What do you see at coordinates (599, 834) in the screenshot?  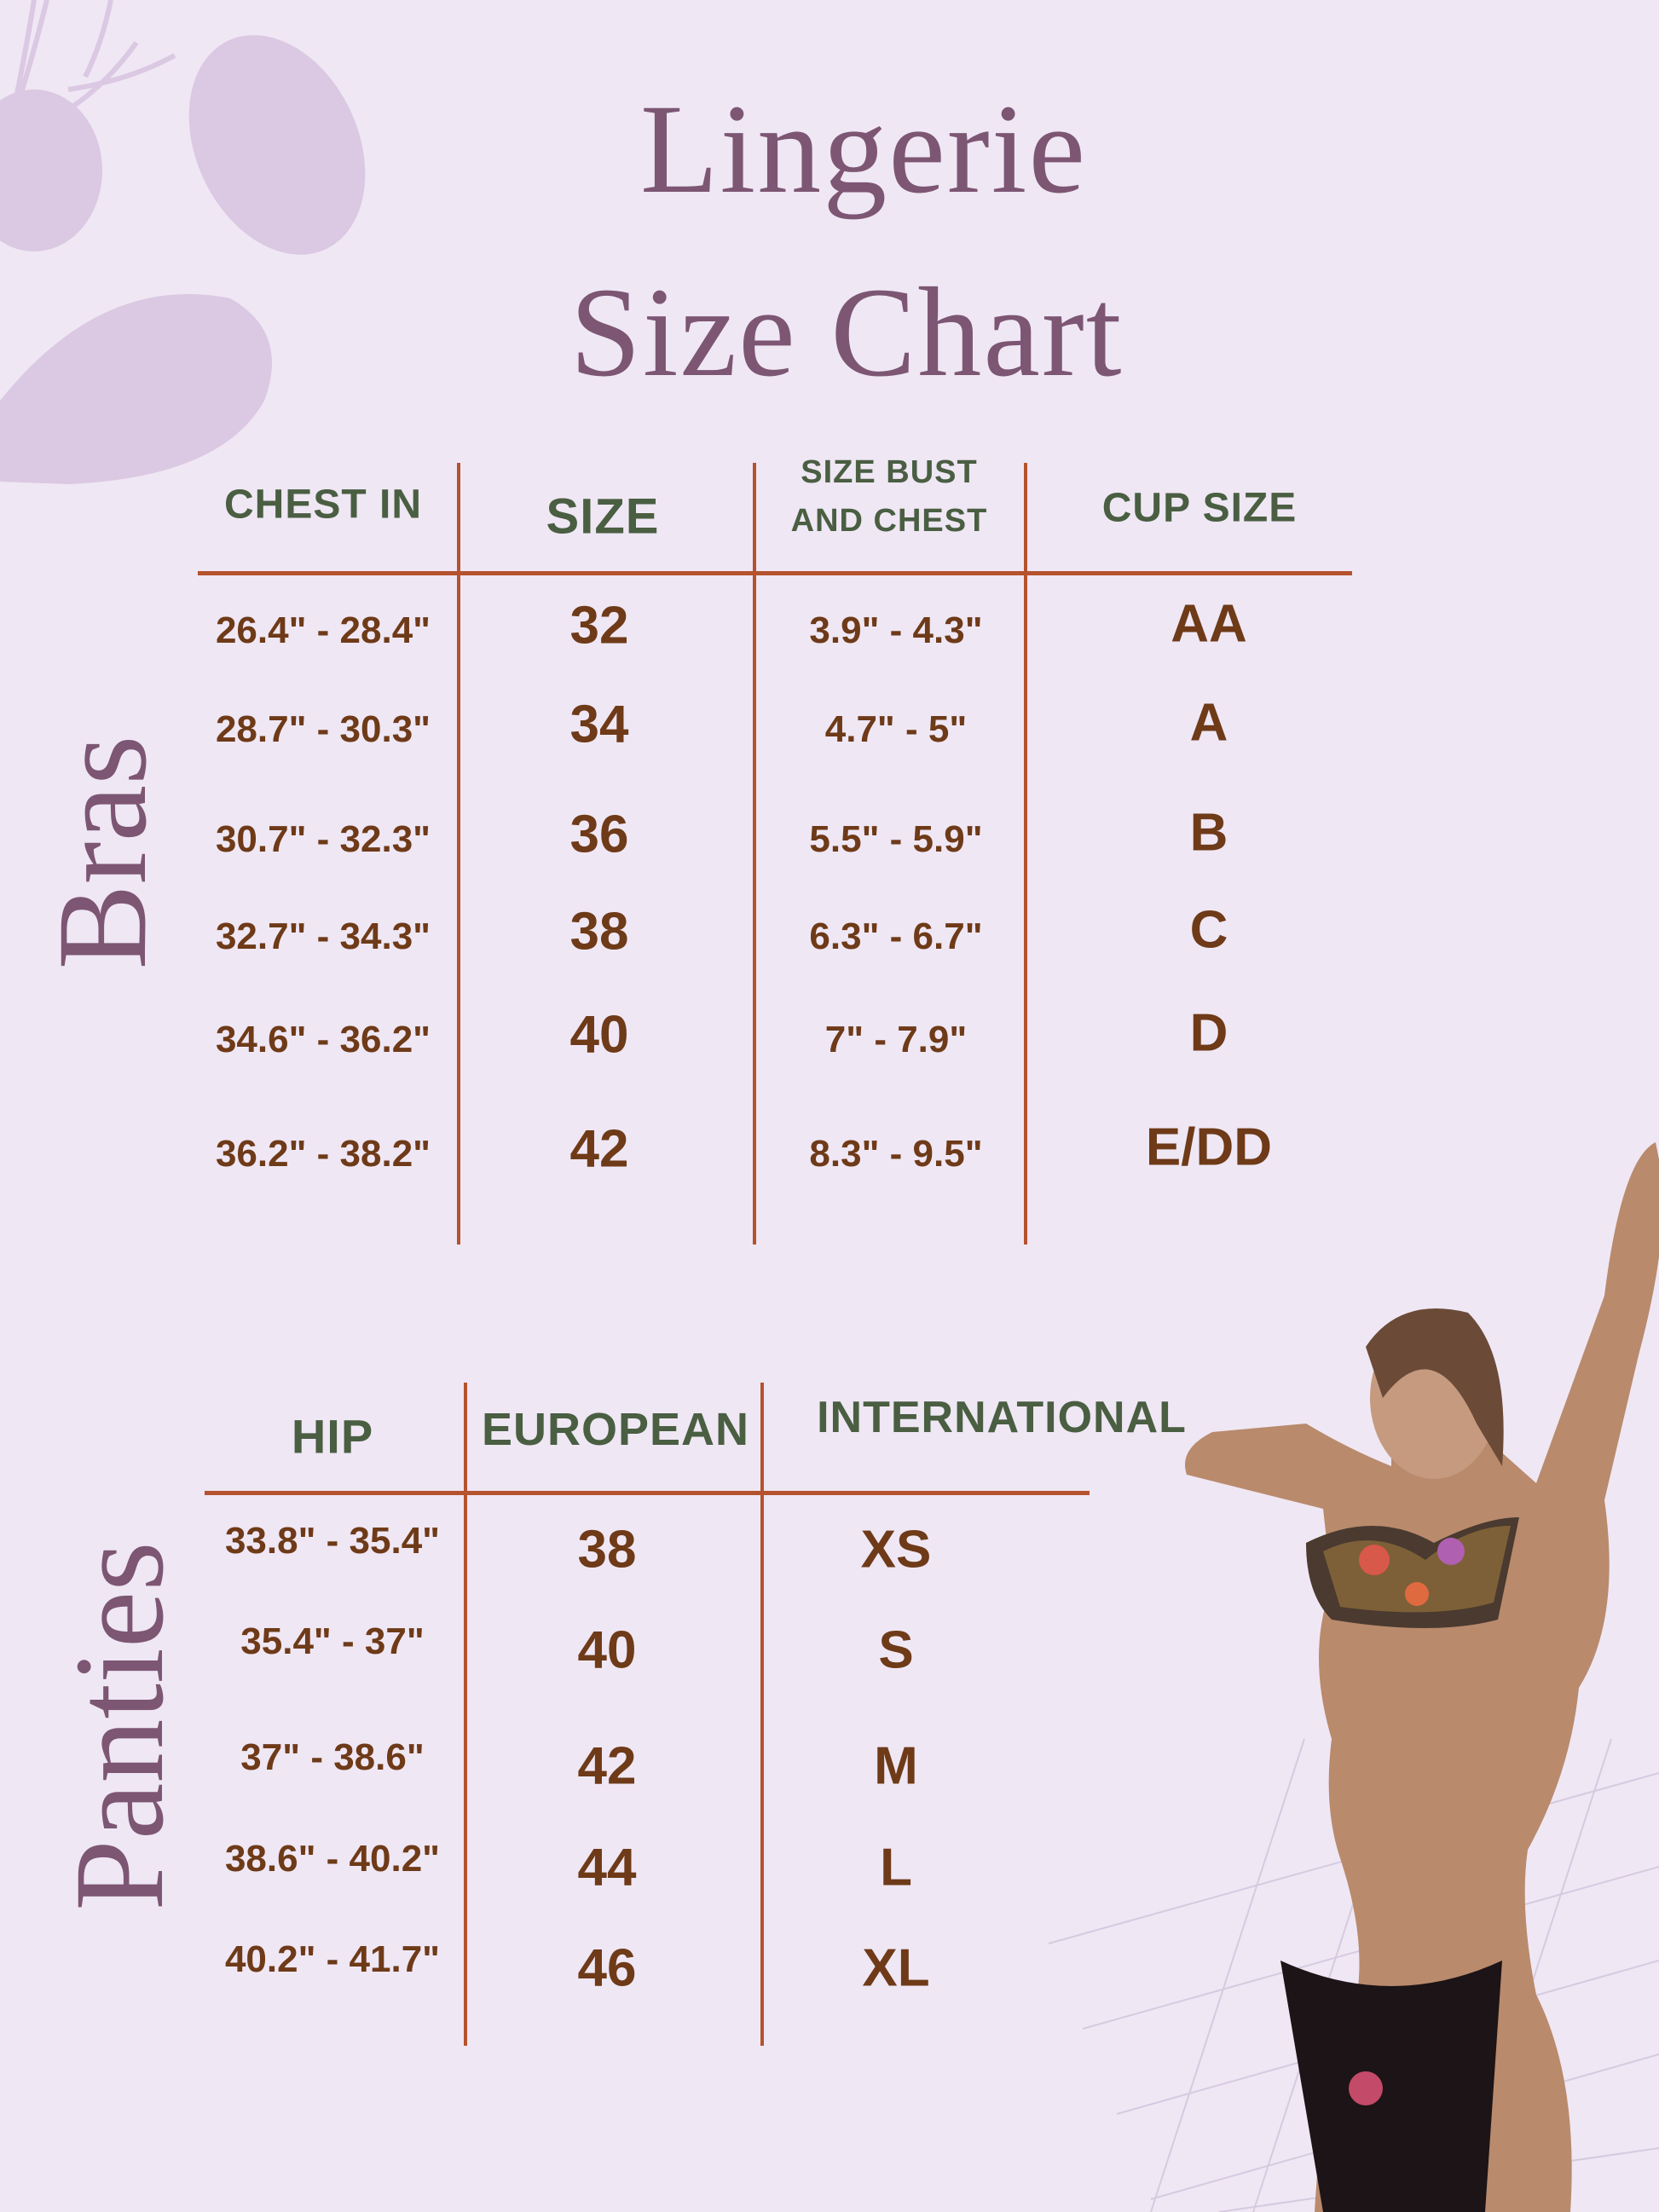 I see `band-size-value: 36` at bounding box center [599, 834].